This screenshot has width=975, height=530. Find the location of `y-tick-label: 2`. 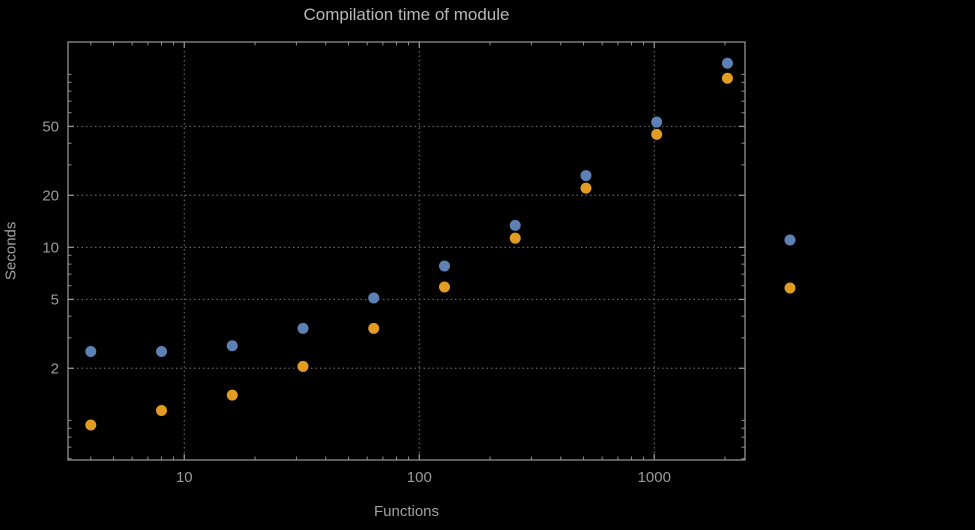

y-tick-label: 2 is located at coordinates (55, 368).